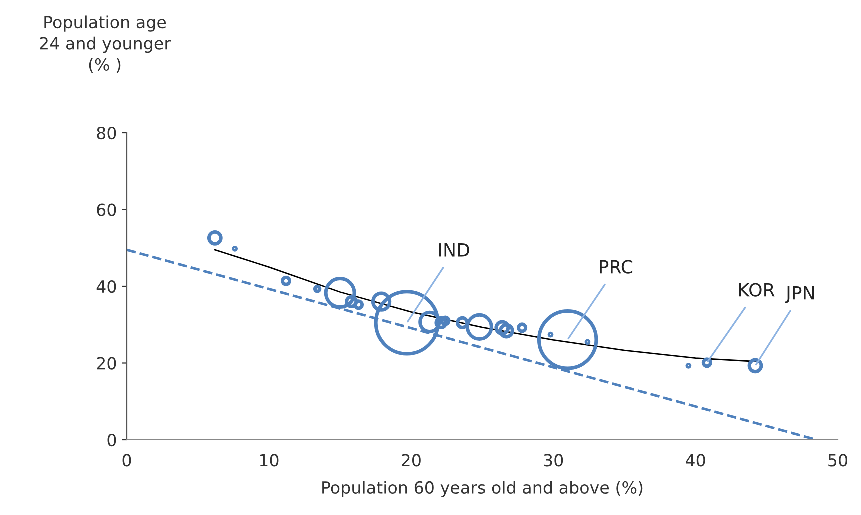 The width and height of the screenshot is (861, 515). What do you see at coordinates (106, 287) in the screenshot?
I see `y-tick-label: 40` at bounding box center [106, 287].